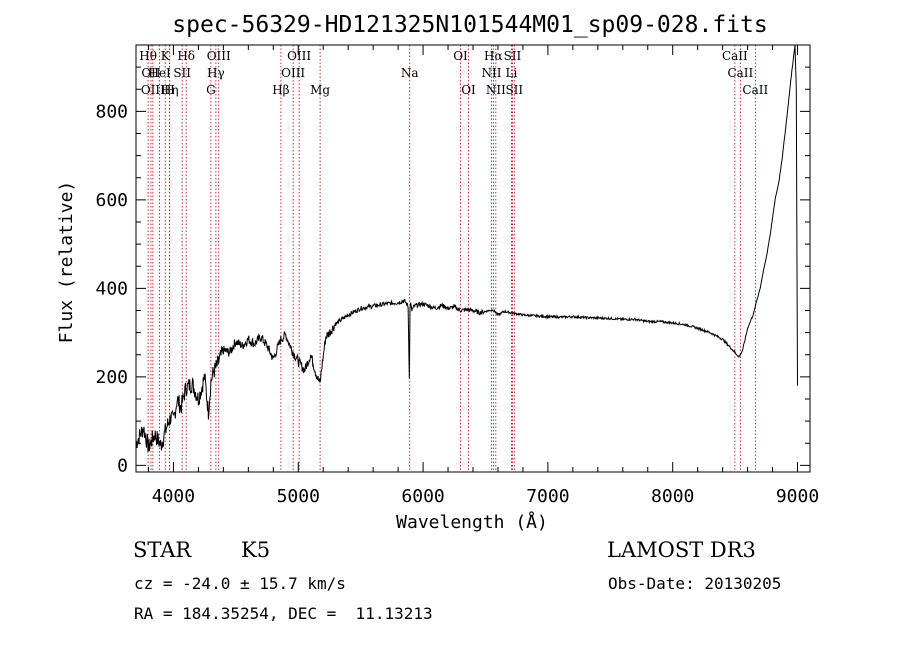 This screenshot has height=649, width=900. What do you see at coordinates (280, 90) in the screenshot?
I see `line-label-hβ: Hβ` at bounding box center [280, 90].